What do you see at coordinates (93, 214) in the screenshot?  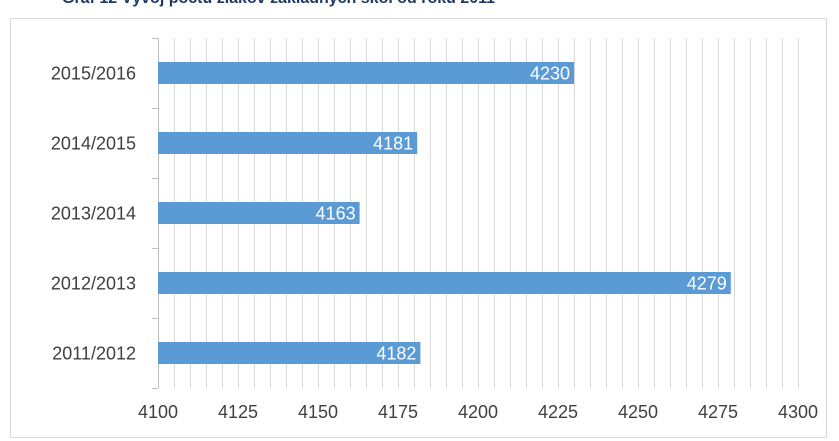 I see `category-label: 2013/2014` at bounding box center [93, 214].